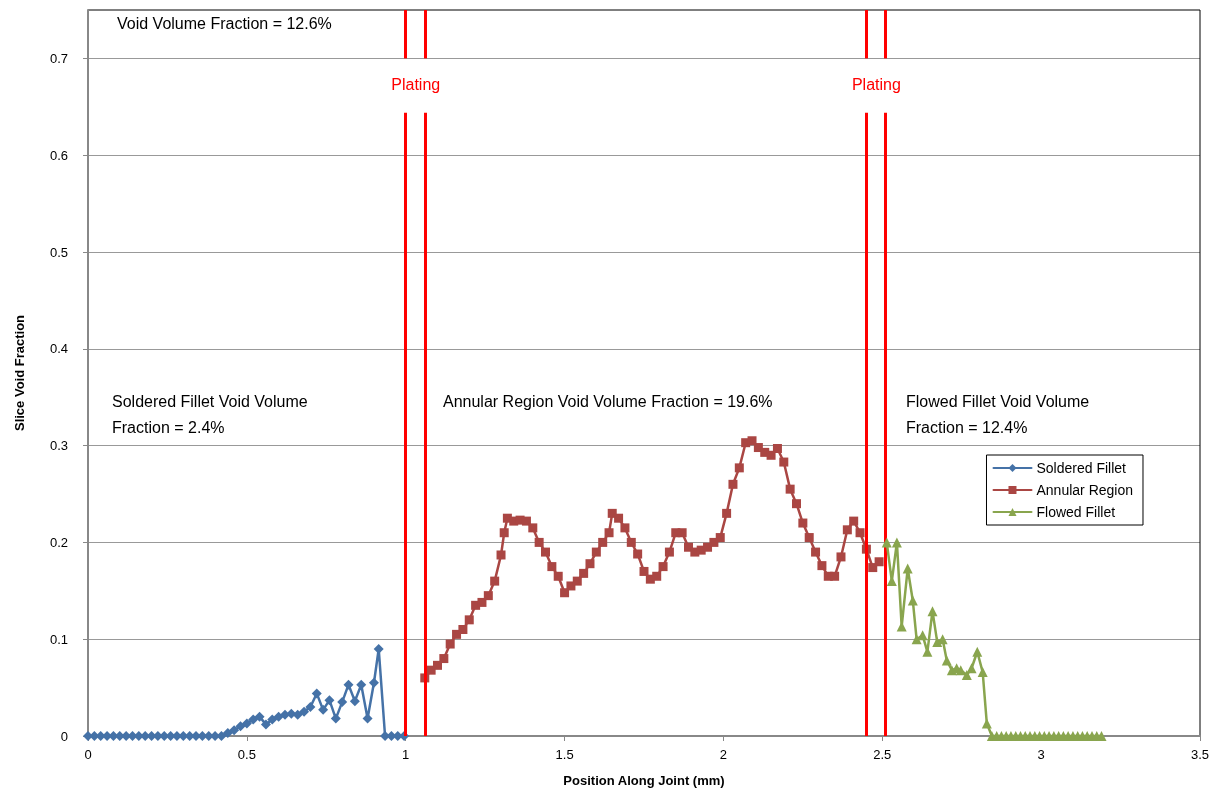 The height and width of the screenshot is (799, 1221). Describe the element at coordinates (1085, 490) in the screenshot. I see `legend-label: Annular Region` at that location.